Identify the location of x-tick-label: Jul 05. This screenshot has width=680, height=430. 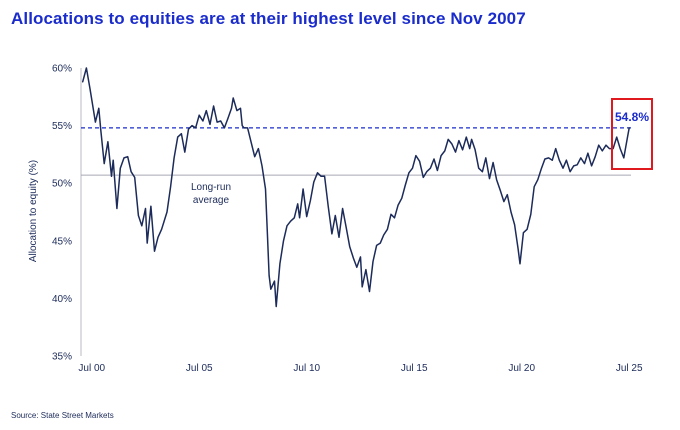
(199, 368).